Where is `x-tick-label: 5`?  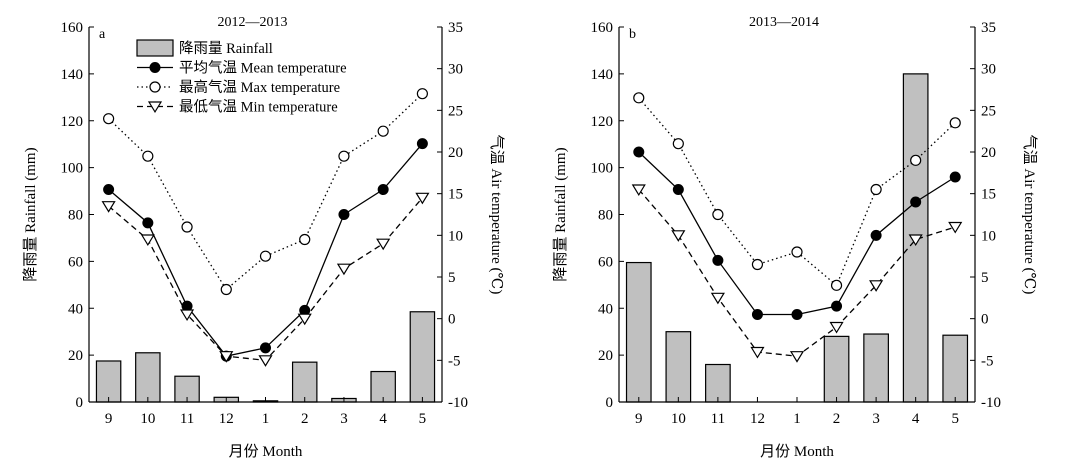
x-tick-label: 5 is located at coordinates (955, 419).